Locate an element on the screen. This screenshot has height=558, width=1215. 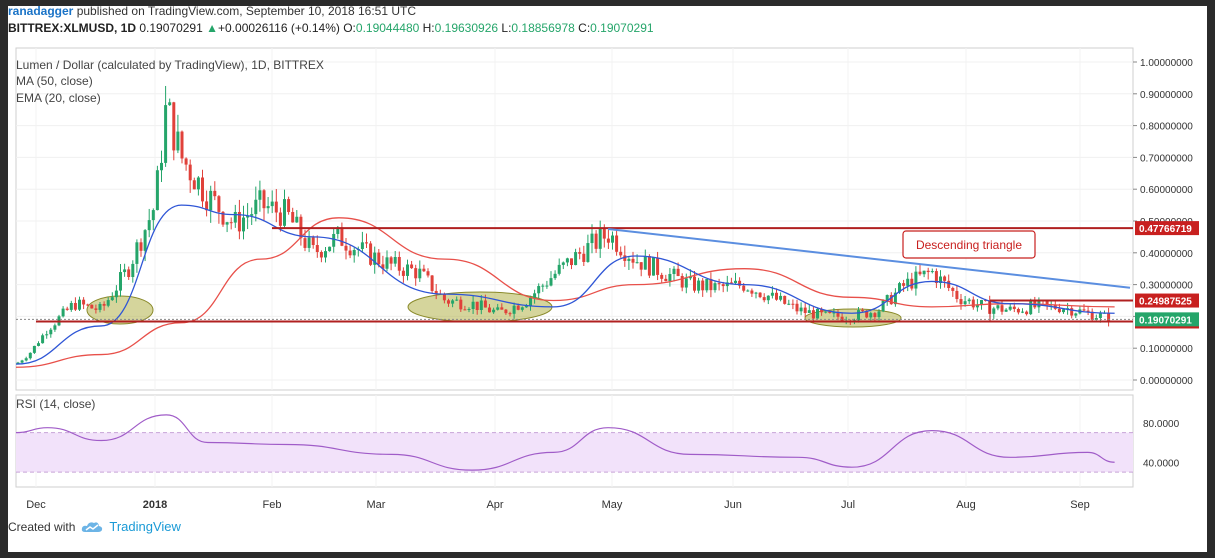
x-tick-label: Apr is located at coordinates (494, 505).